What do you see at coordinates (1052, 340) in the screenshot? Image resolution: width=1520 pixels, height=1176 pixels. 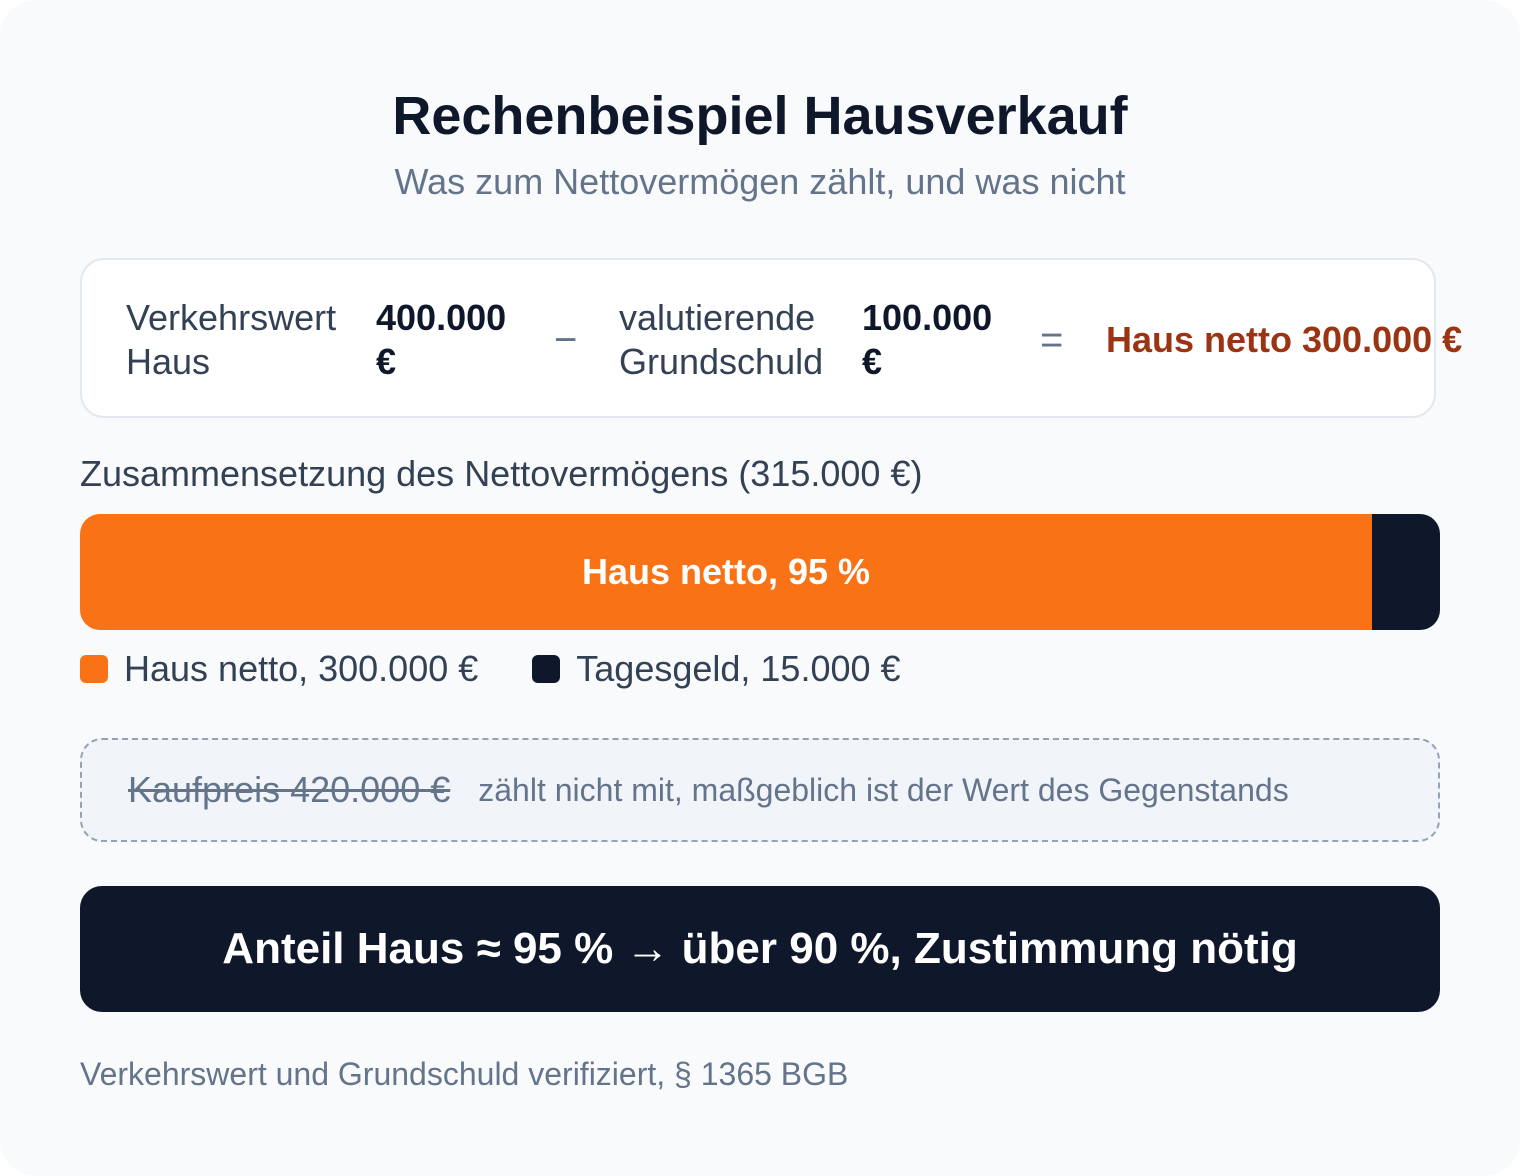 I see `equals-operator: =` at bounding box center [1052, 340].